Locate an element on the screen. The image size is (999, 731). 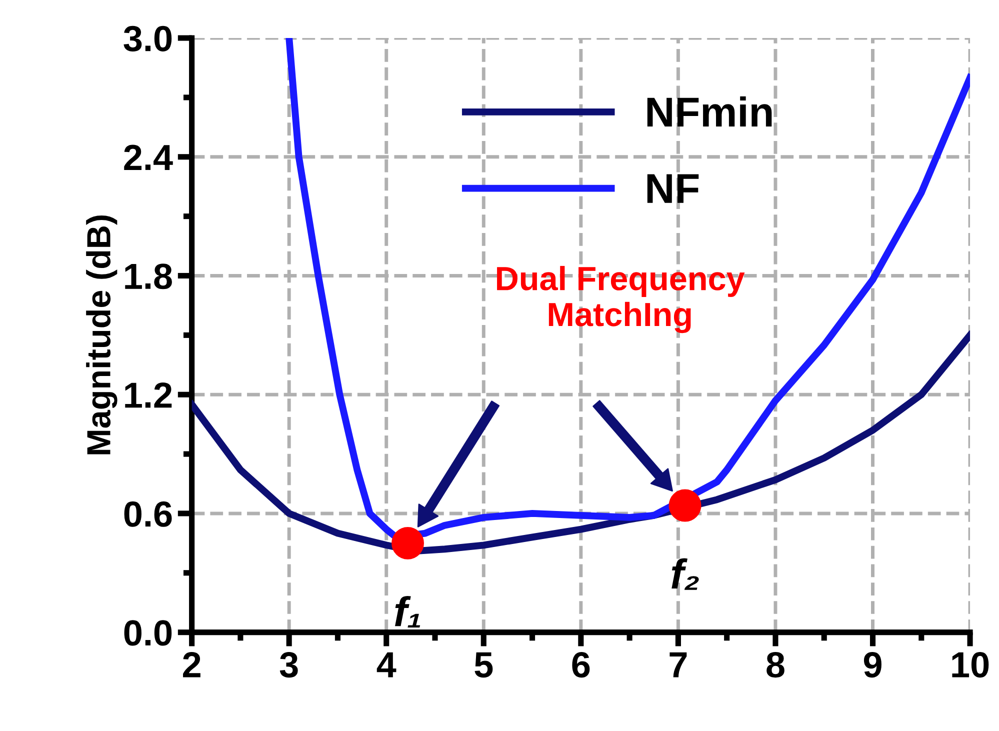
x-tick-label: 7 is located at coordinates (678, 665).